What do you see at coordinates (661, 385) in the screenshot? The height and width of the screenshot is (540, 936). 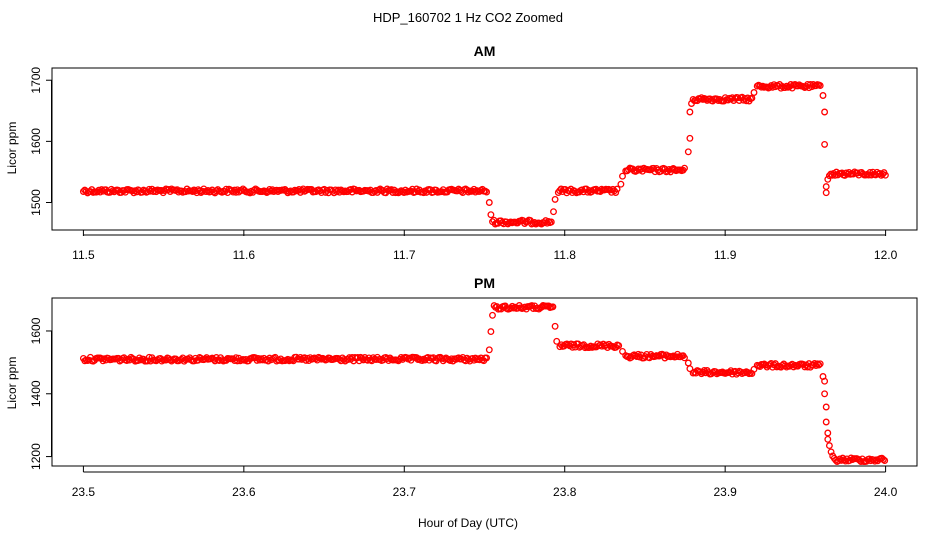 I see `pm-transition-points` at bounding box center [661, 385].